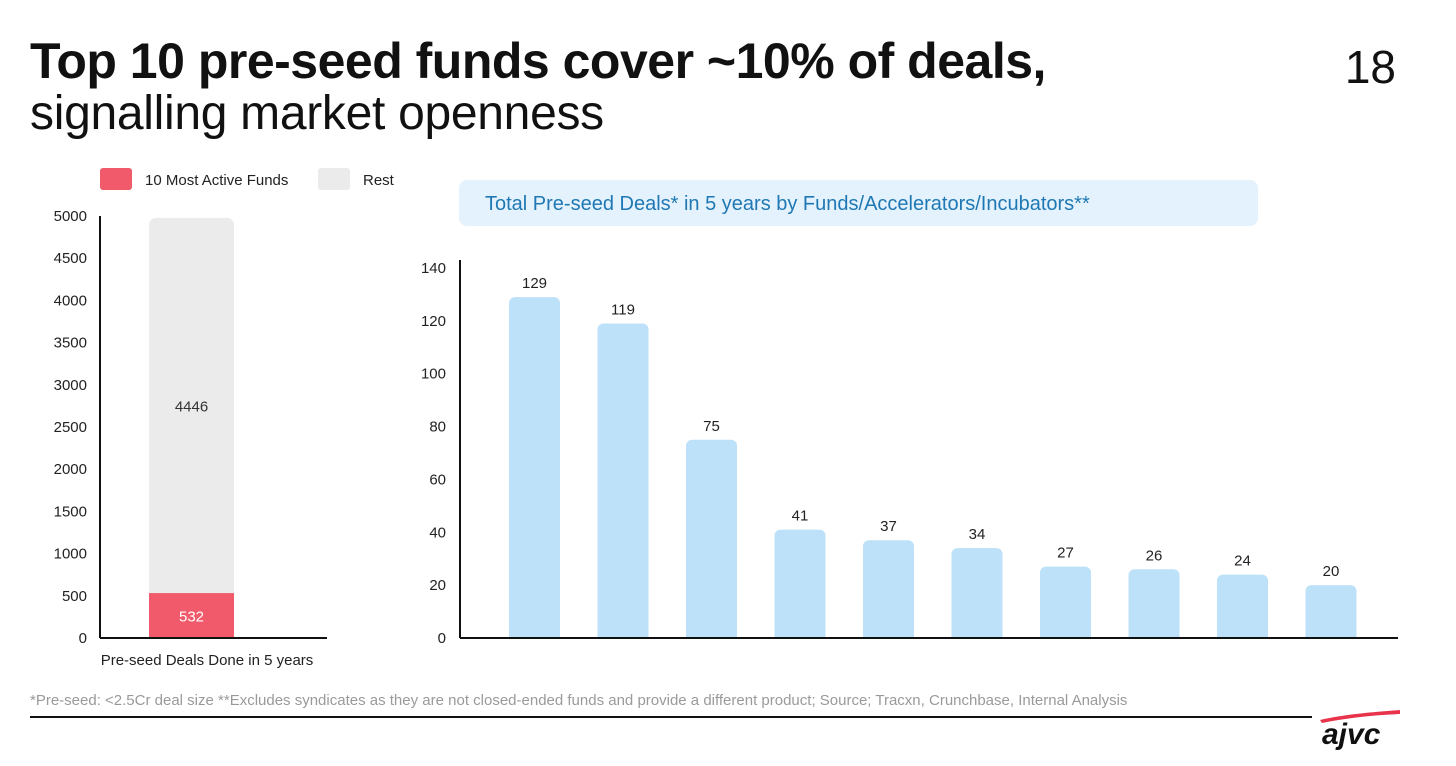 Image resolution: width=1456 pixels, height=766 pixels. I want to click on y-tick-label: 2500, so click(70, 427).